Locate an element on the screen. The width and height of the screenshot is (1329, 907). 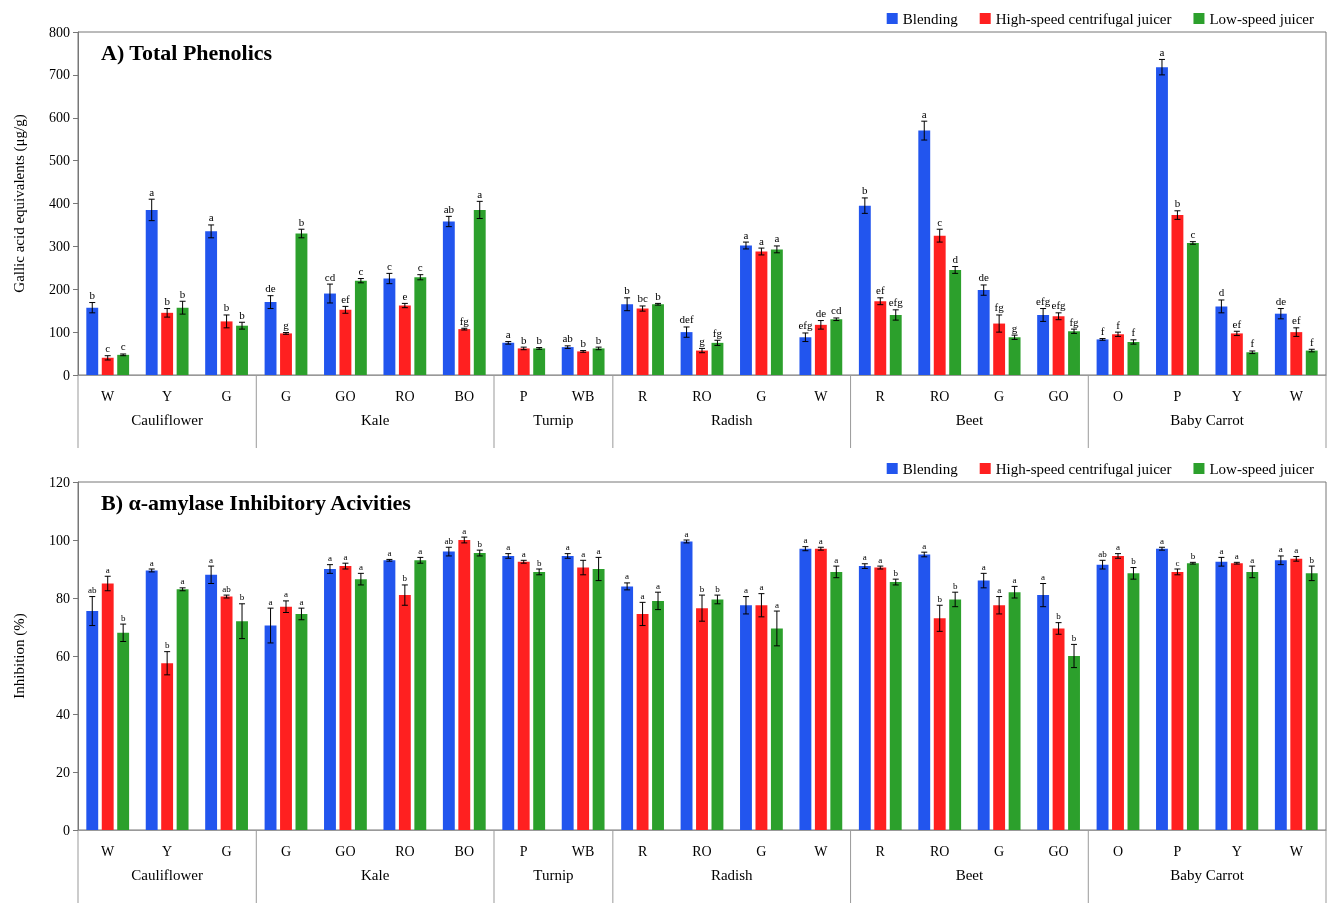
data-label: g is located at coordinates (286, 325).